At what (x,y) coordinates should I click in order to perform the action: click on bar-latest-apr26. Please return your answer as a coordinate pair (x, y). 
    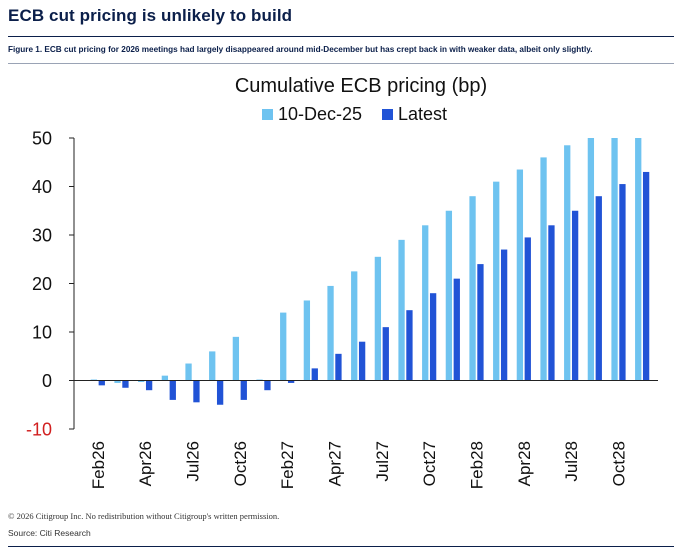
    Looking at the image, I should click on (149, 385).